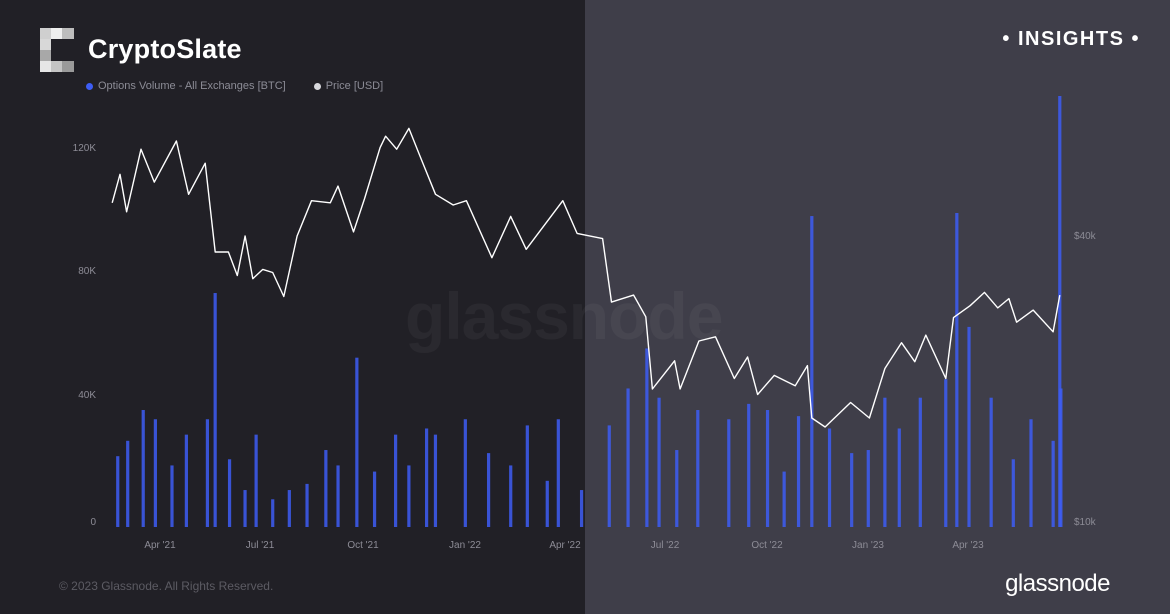  Describe the element at coordinates (868, 545) in the screenshot. I see `x-axis-tick-label: Jan '23` at that location.